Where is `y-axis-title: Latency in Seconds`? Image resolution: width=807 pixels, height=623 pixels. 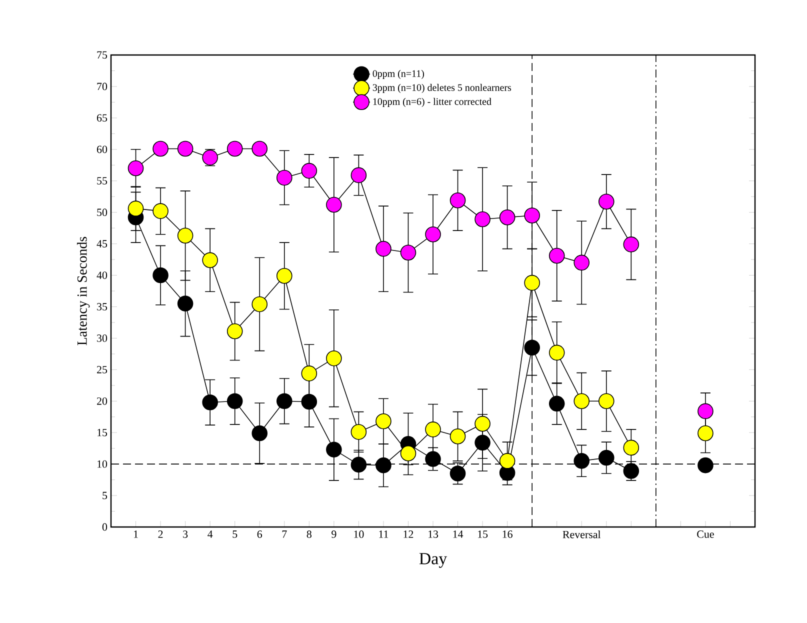 y-axis-title: Latency in Seconds is located at coordinates (83, 291).